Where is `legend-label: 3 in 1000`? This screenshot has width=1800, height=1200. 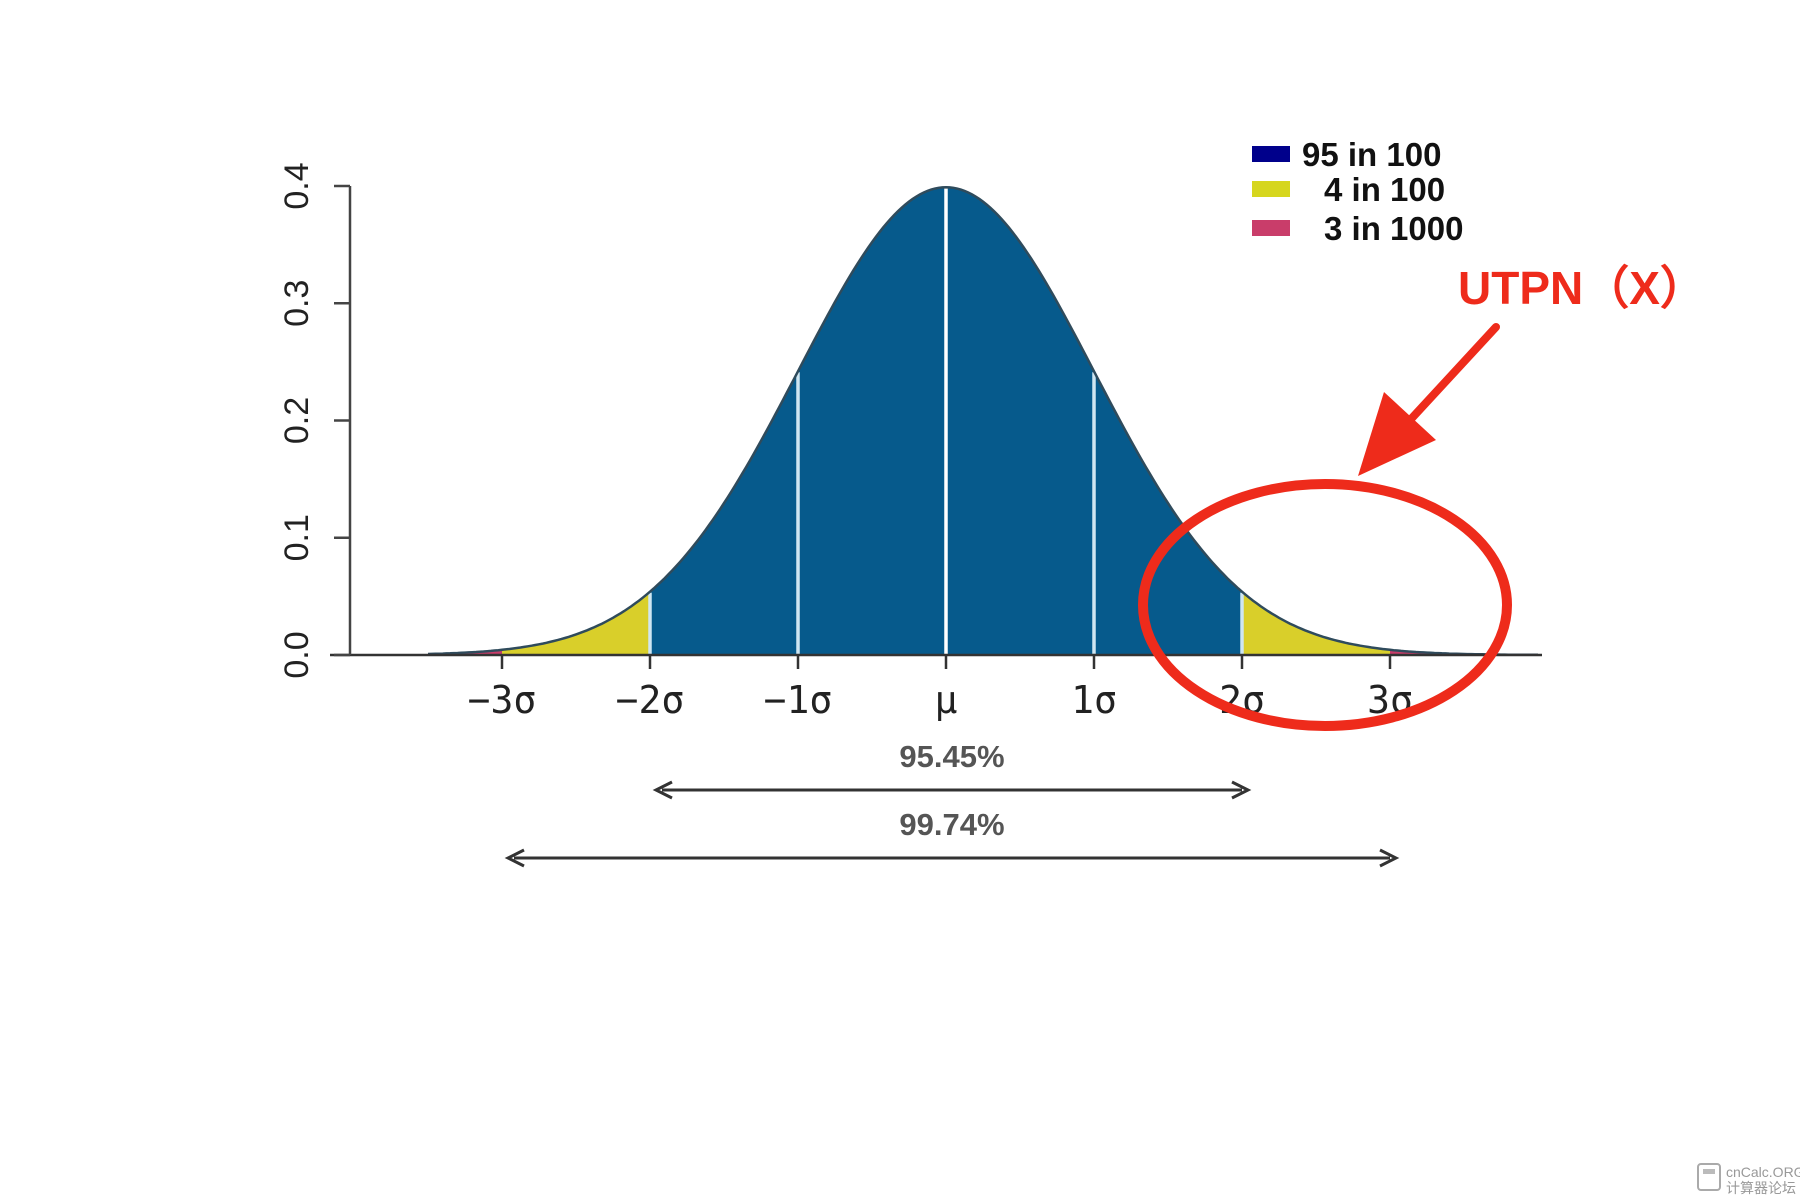
legend-label: 3 in 1000 is located at coordinates (1393, 228).